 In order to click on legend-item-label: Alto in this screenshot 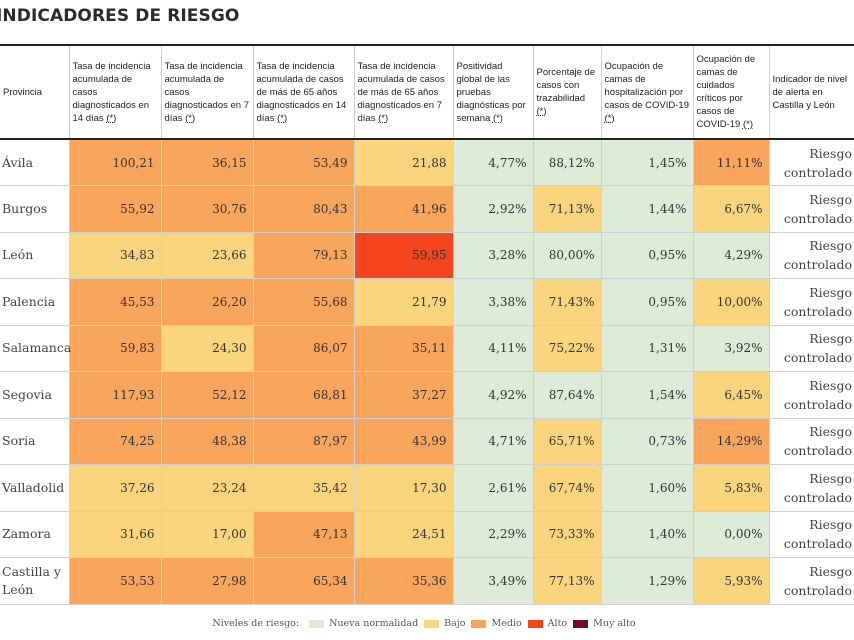, I will do `click(557, 623)`.